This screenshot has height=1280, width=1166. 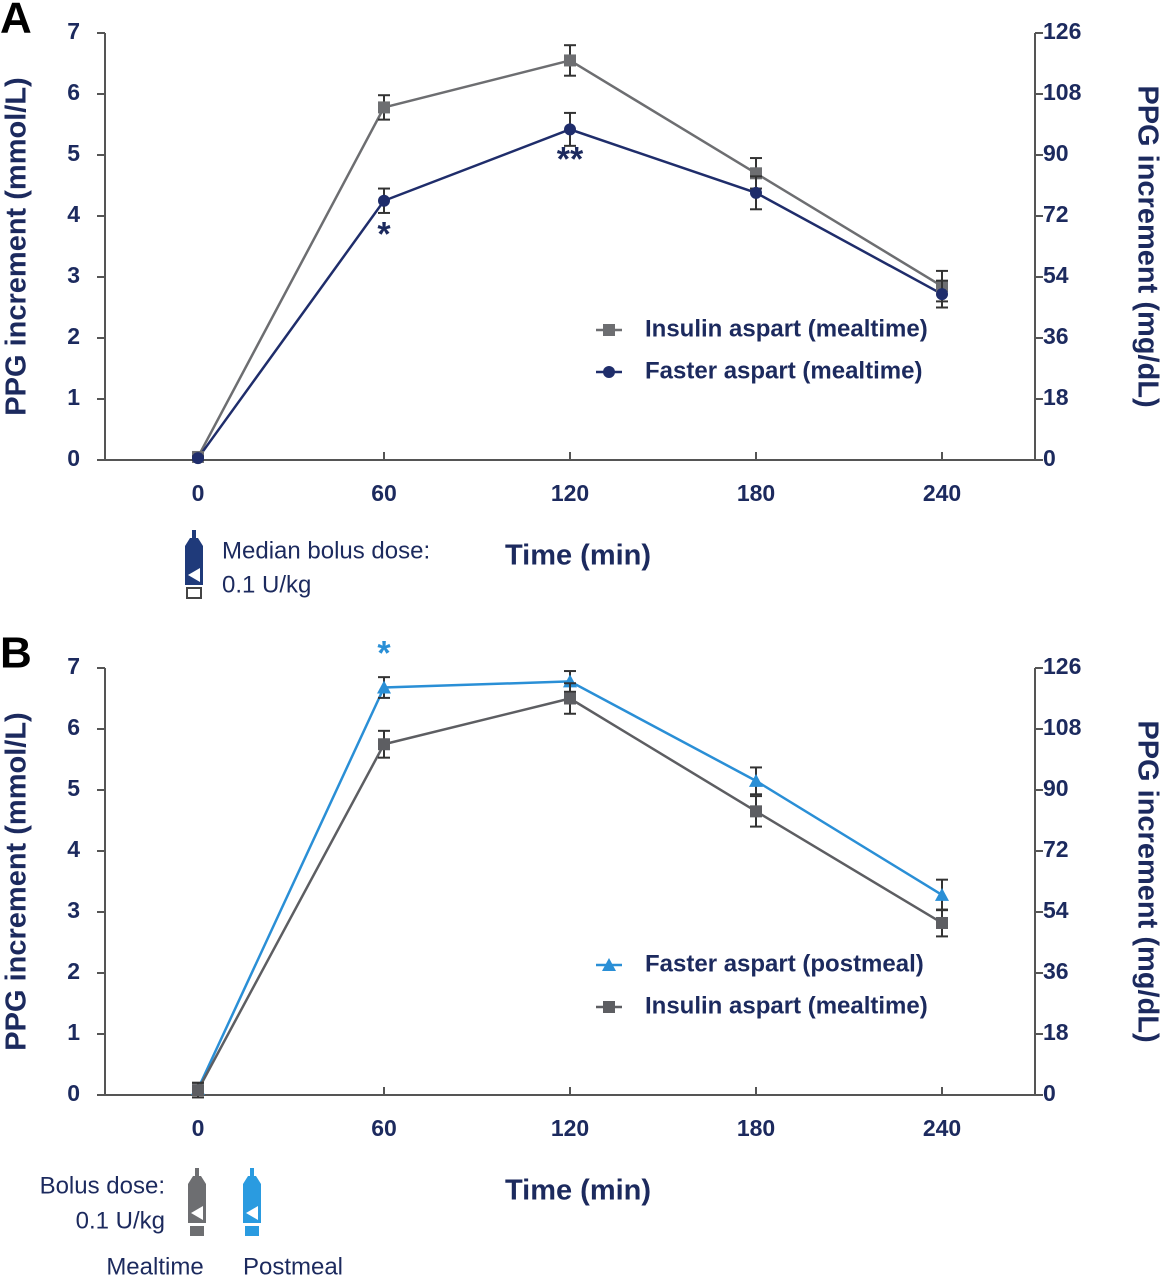 What do you see at coordinates (16, 21) in the screenshot?
I see `panel-label: A` at bounding box center [16, 21].